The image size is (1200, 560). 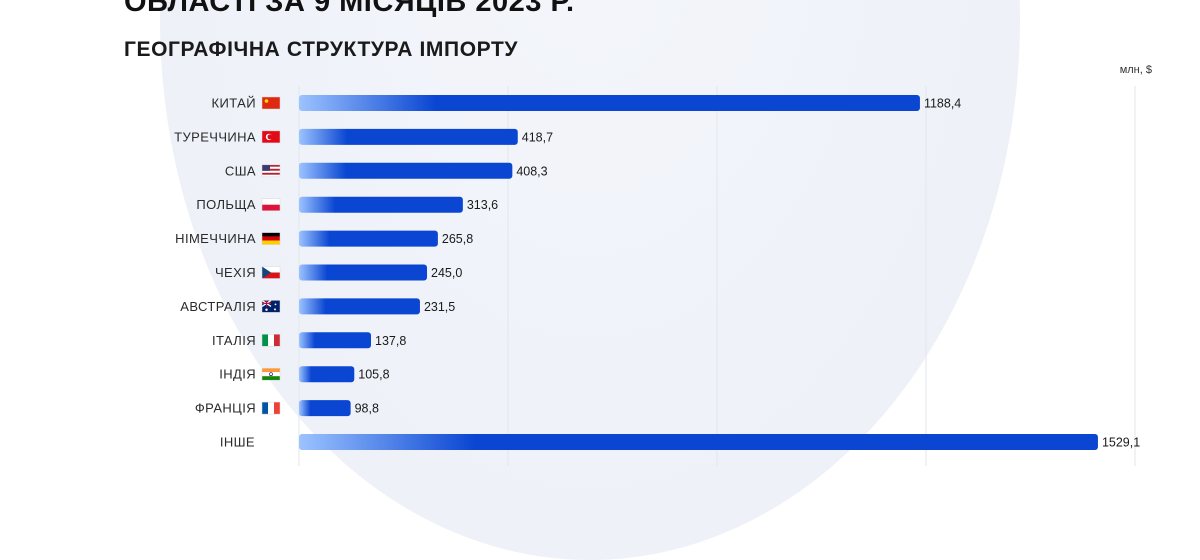 What do you see at coordinates (942, 104) in the screenshot?
I see `value-label: 1188,4` at bounding box center [942, 104].